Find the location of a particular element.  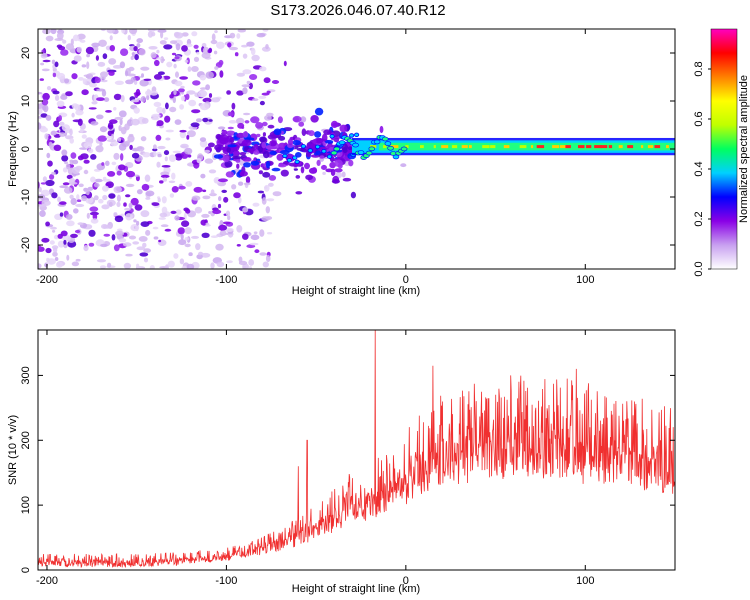

colorbar-tick-label: 0.2 is located at coordinates (699, 218).